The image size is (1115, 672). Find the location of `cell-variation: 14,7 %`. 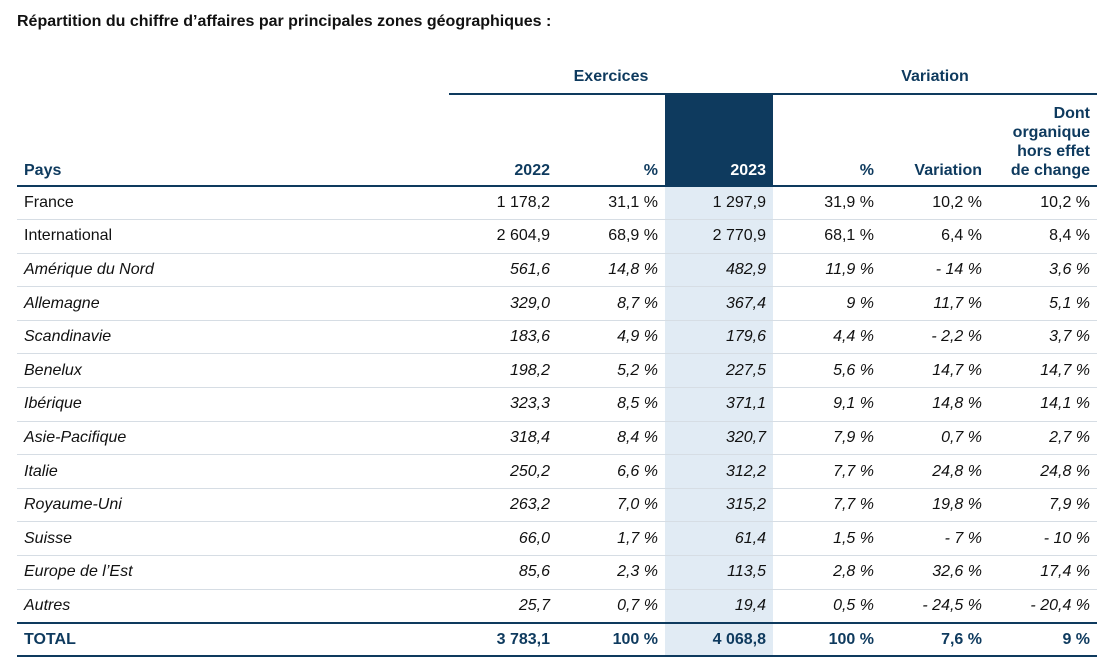

cell-variation: 14,7 % is located at coordinates (935, 371).